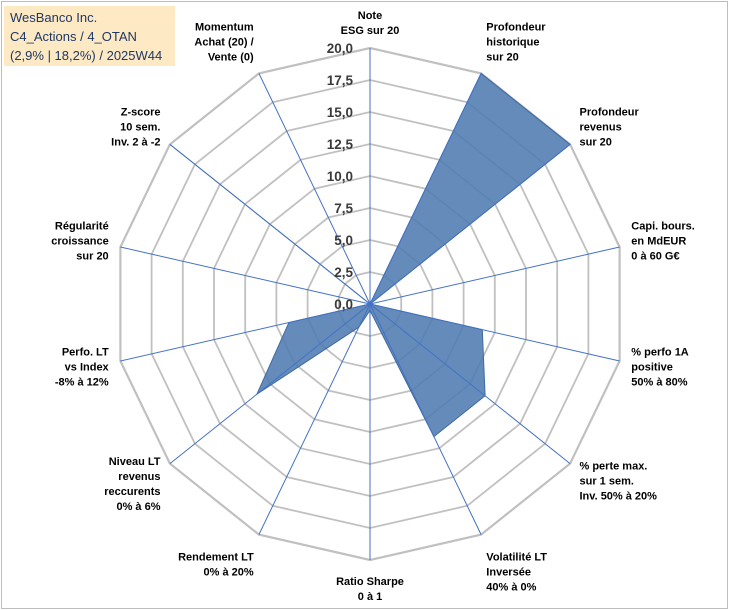 The height and width of the screenshot is (610, 729). I want to click on axis-label: Rendement LT 0% à 20%, so click(216, 565).